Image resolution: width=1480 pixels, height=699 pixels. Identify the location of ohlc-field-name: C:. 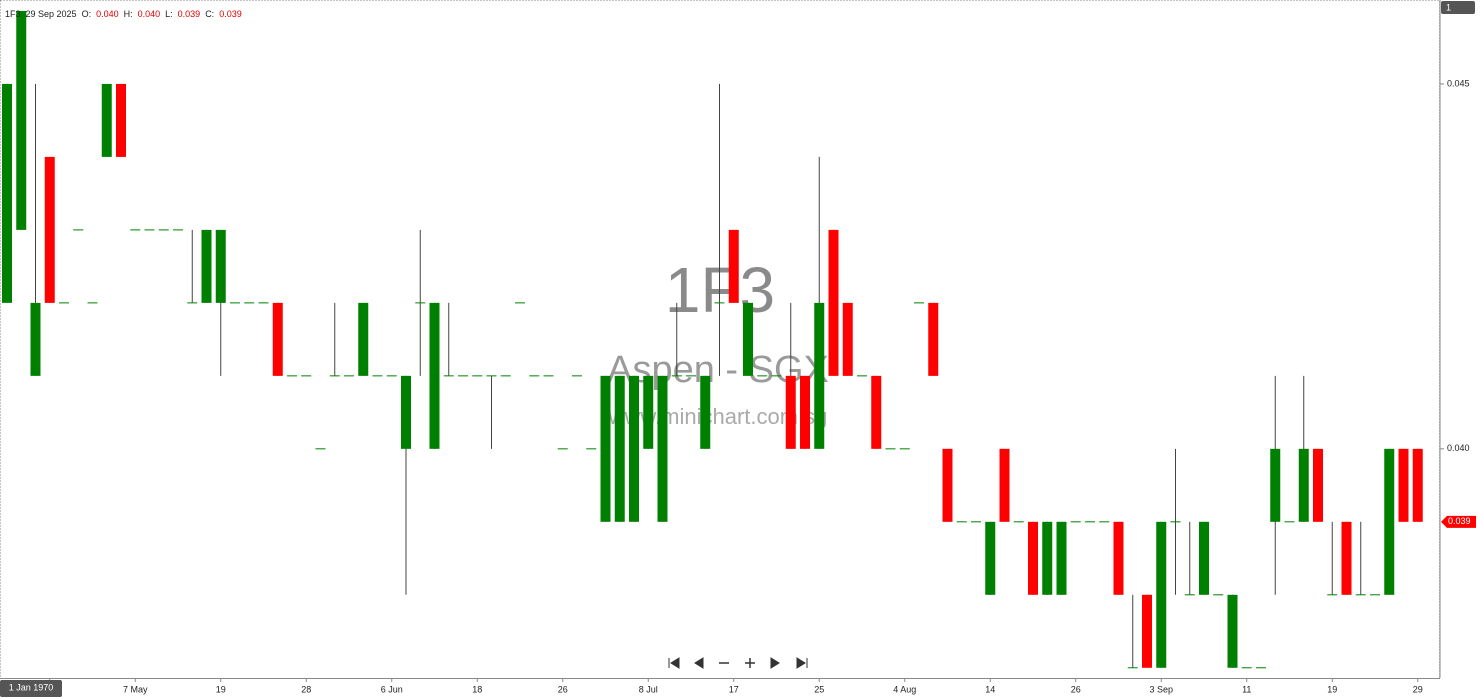
(210, 14).